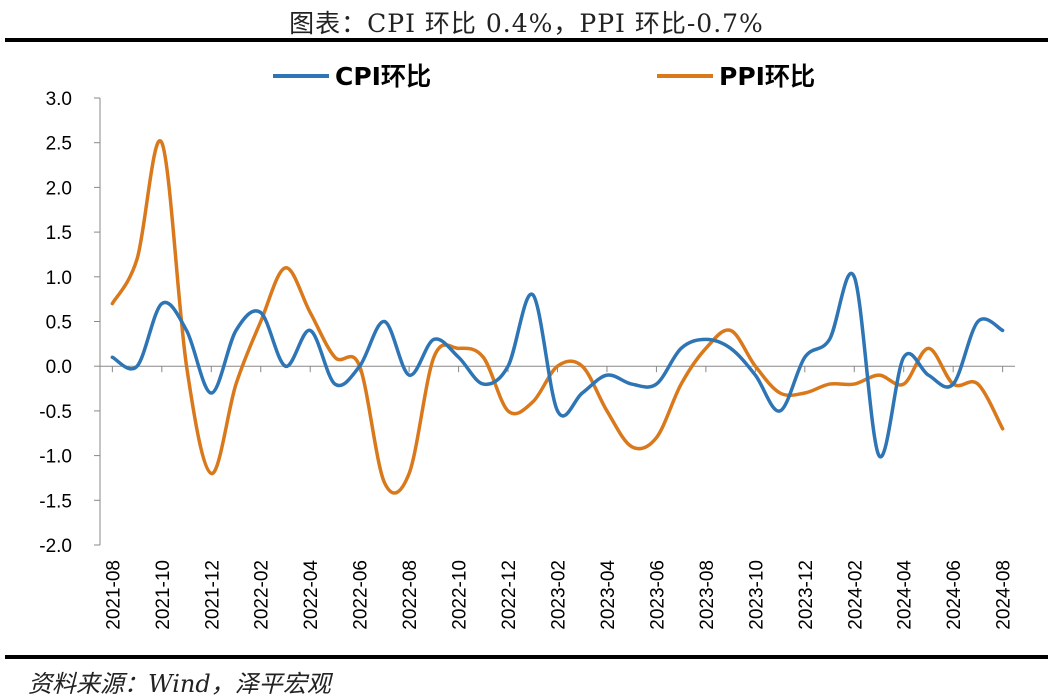 This screenshot has width=1053, height=700. I want to click on x-tick-label: 2021-12, so click(212, 595).